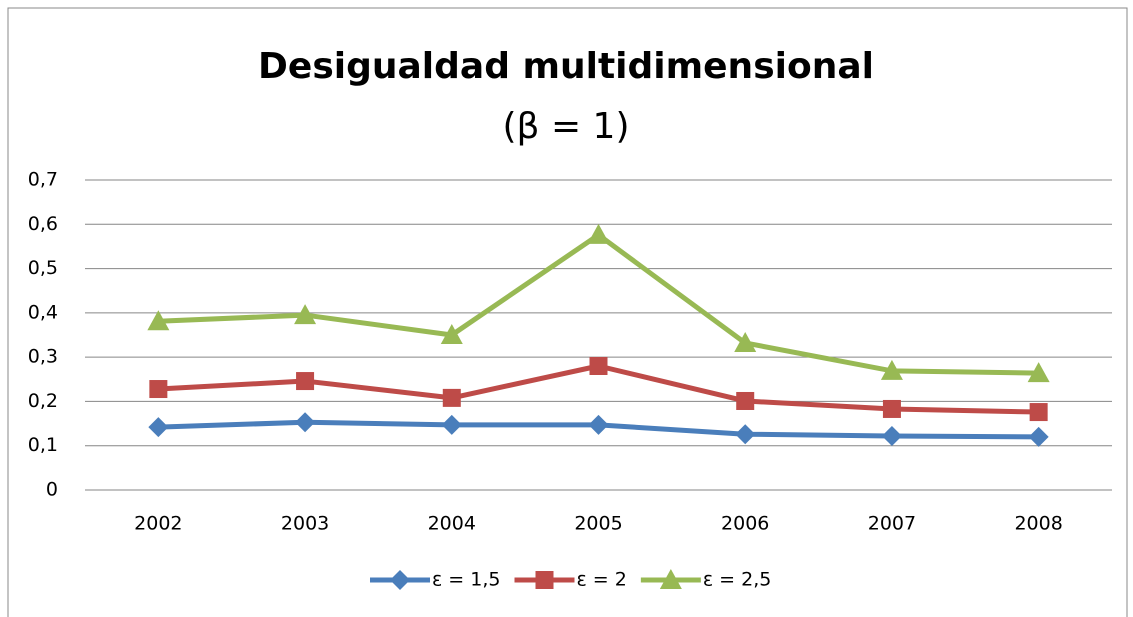  I want to click on y-tick-label: 0, so click(52, 490).